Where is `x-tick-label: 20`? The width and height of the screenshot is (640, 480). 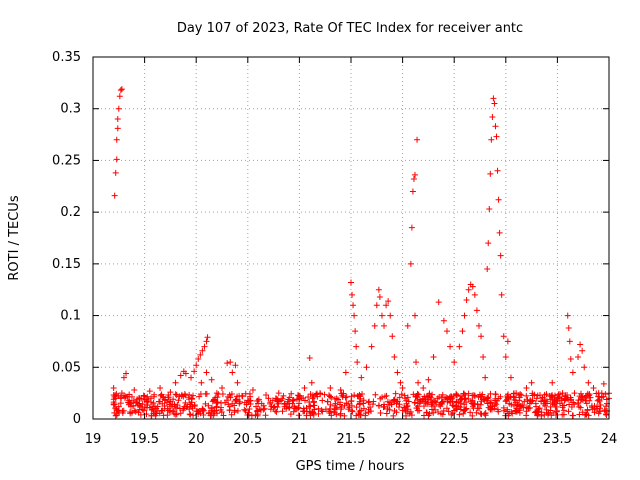
x-tick-label: 20 is located at coordinates (196, 439).